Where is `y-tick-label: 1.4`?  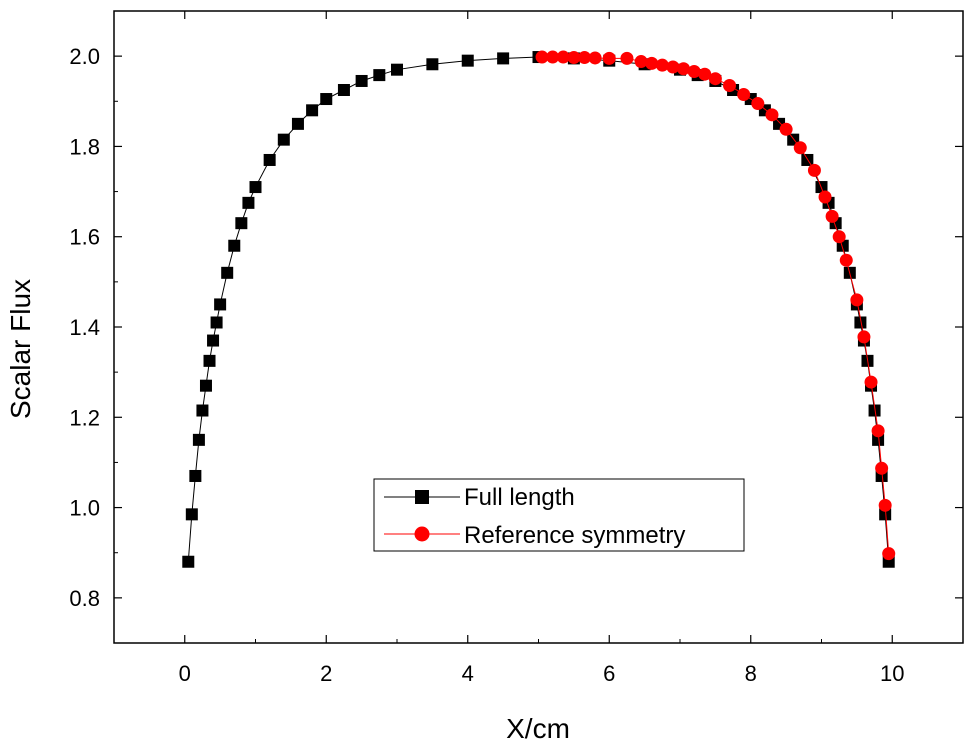 y-tick-label: 1.4 is located at coordinates (84, 327).